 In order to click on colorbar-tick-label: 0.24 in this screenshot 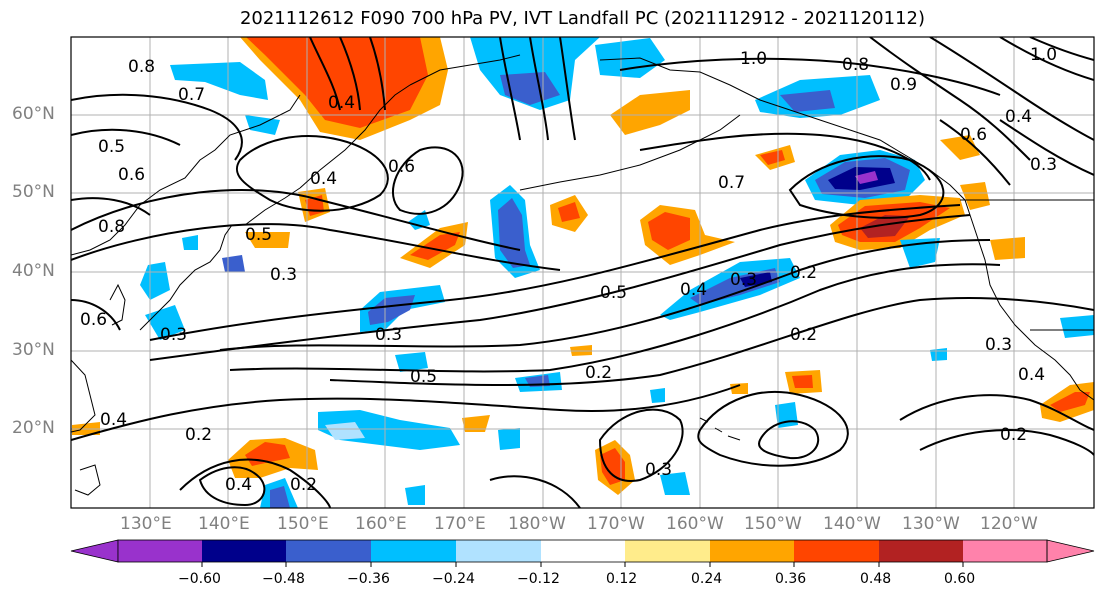, I will do `click(707, 579)`.